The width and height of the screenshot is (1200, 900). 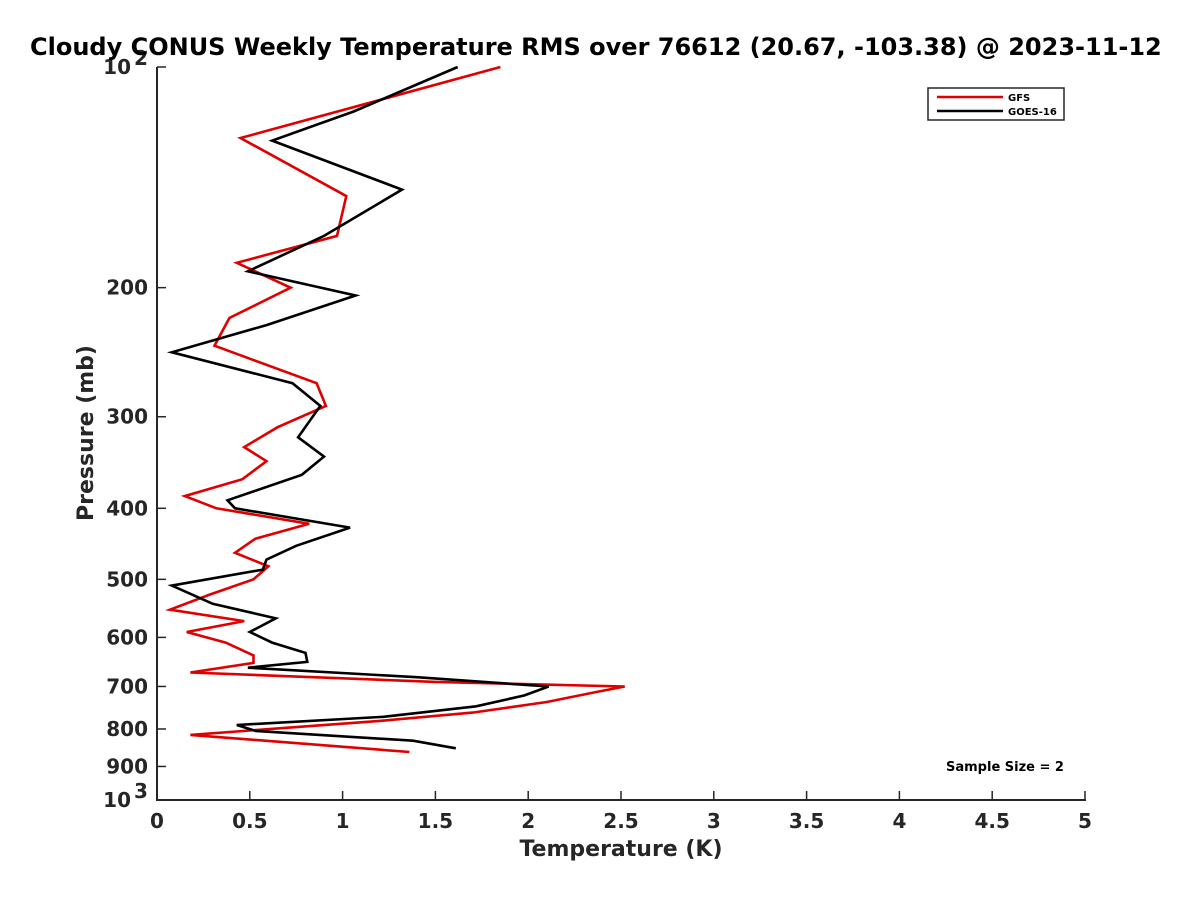 I want to click on x-tick-label: 2.5, so click(x=620, y=821).